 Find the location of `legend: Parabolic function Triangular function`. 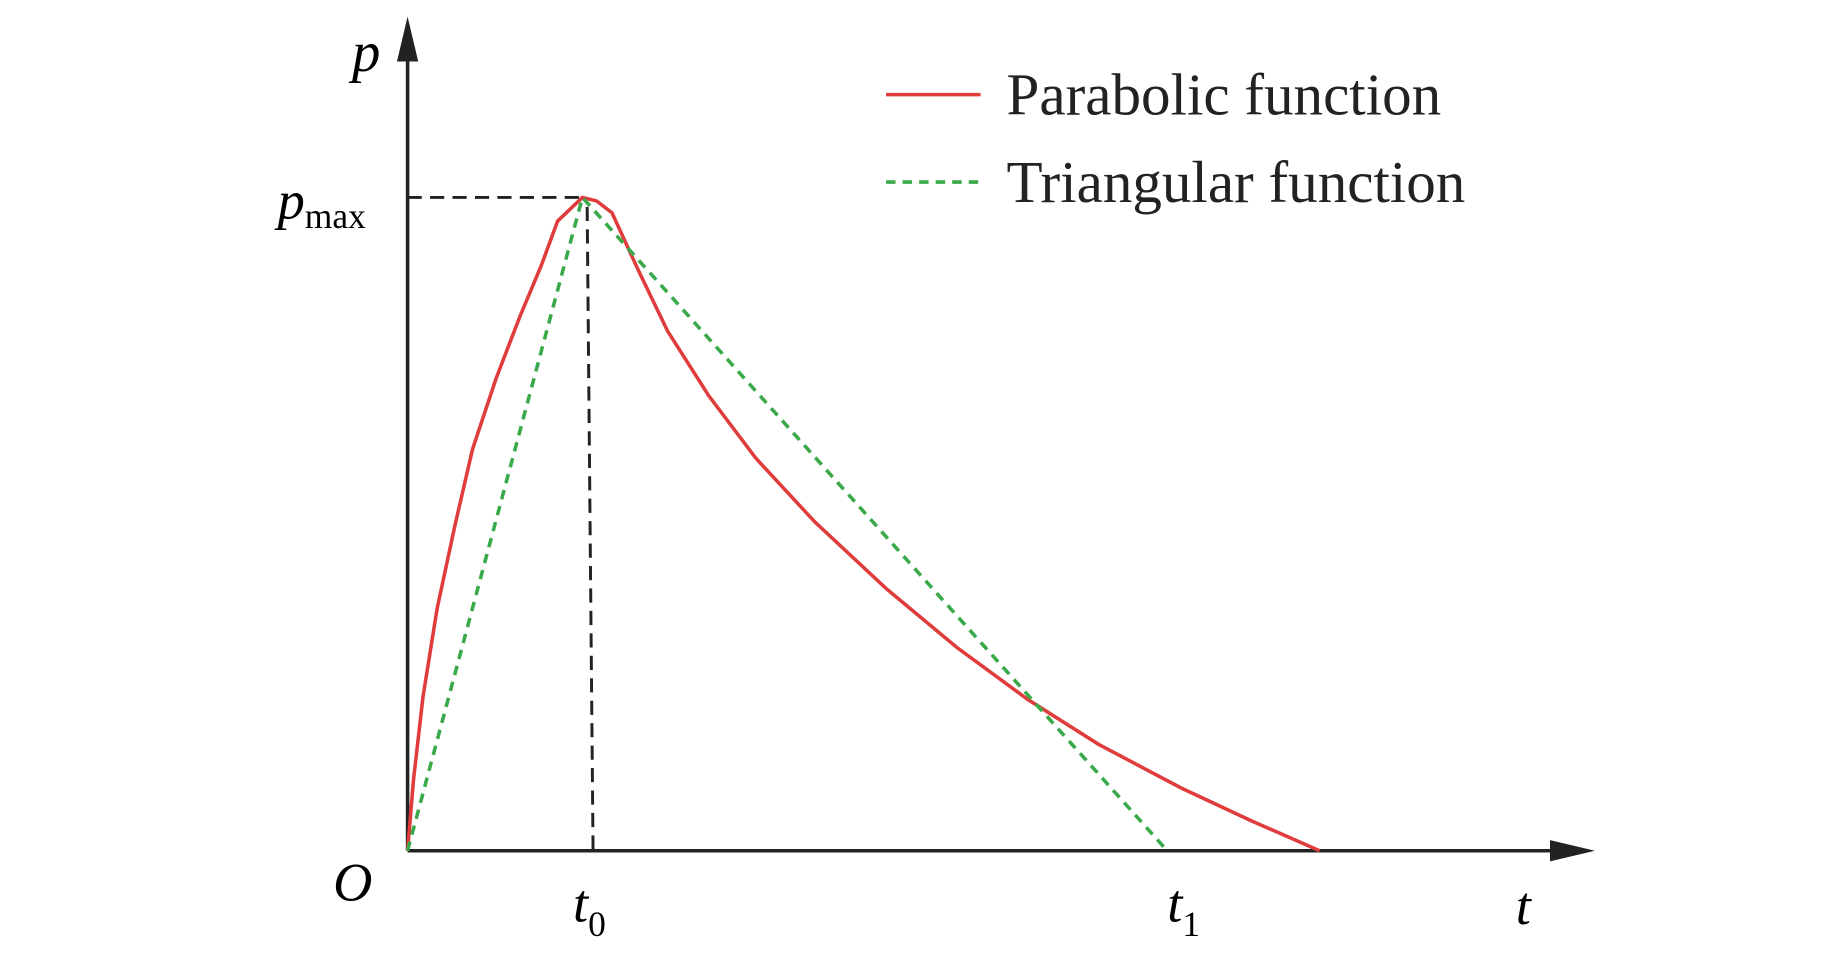

legend: Parabolic function Triangular function is located at coordinates (1175, 138).